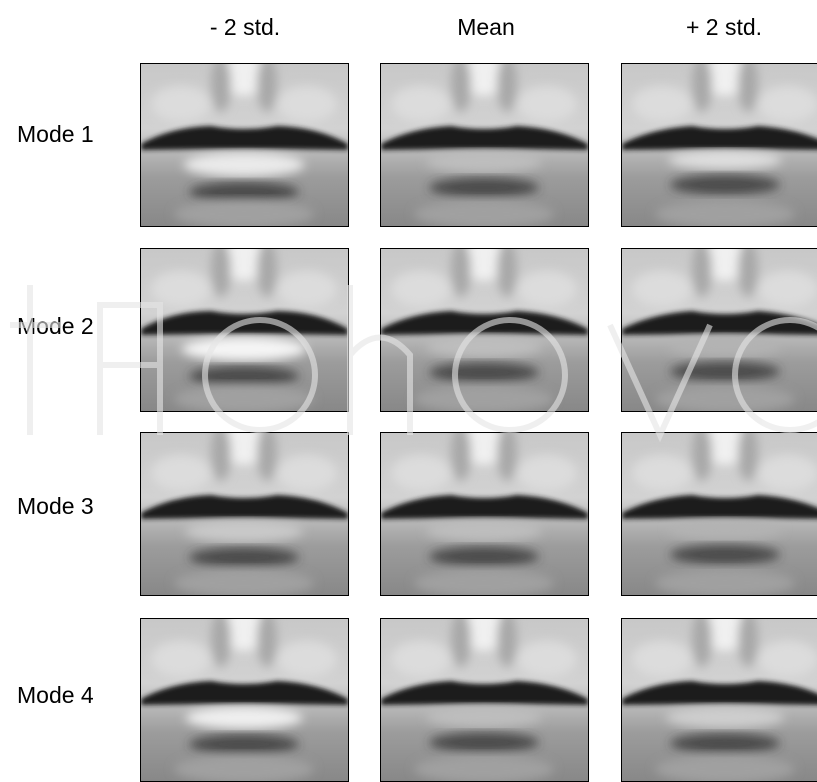 The image size is (817, 782). What do you see at coordinates (55, 326) in the screenshot?
I see `row-label-mode-2: Mode 2` at bounding box center [55, 326].